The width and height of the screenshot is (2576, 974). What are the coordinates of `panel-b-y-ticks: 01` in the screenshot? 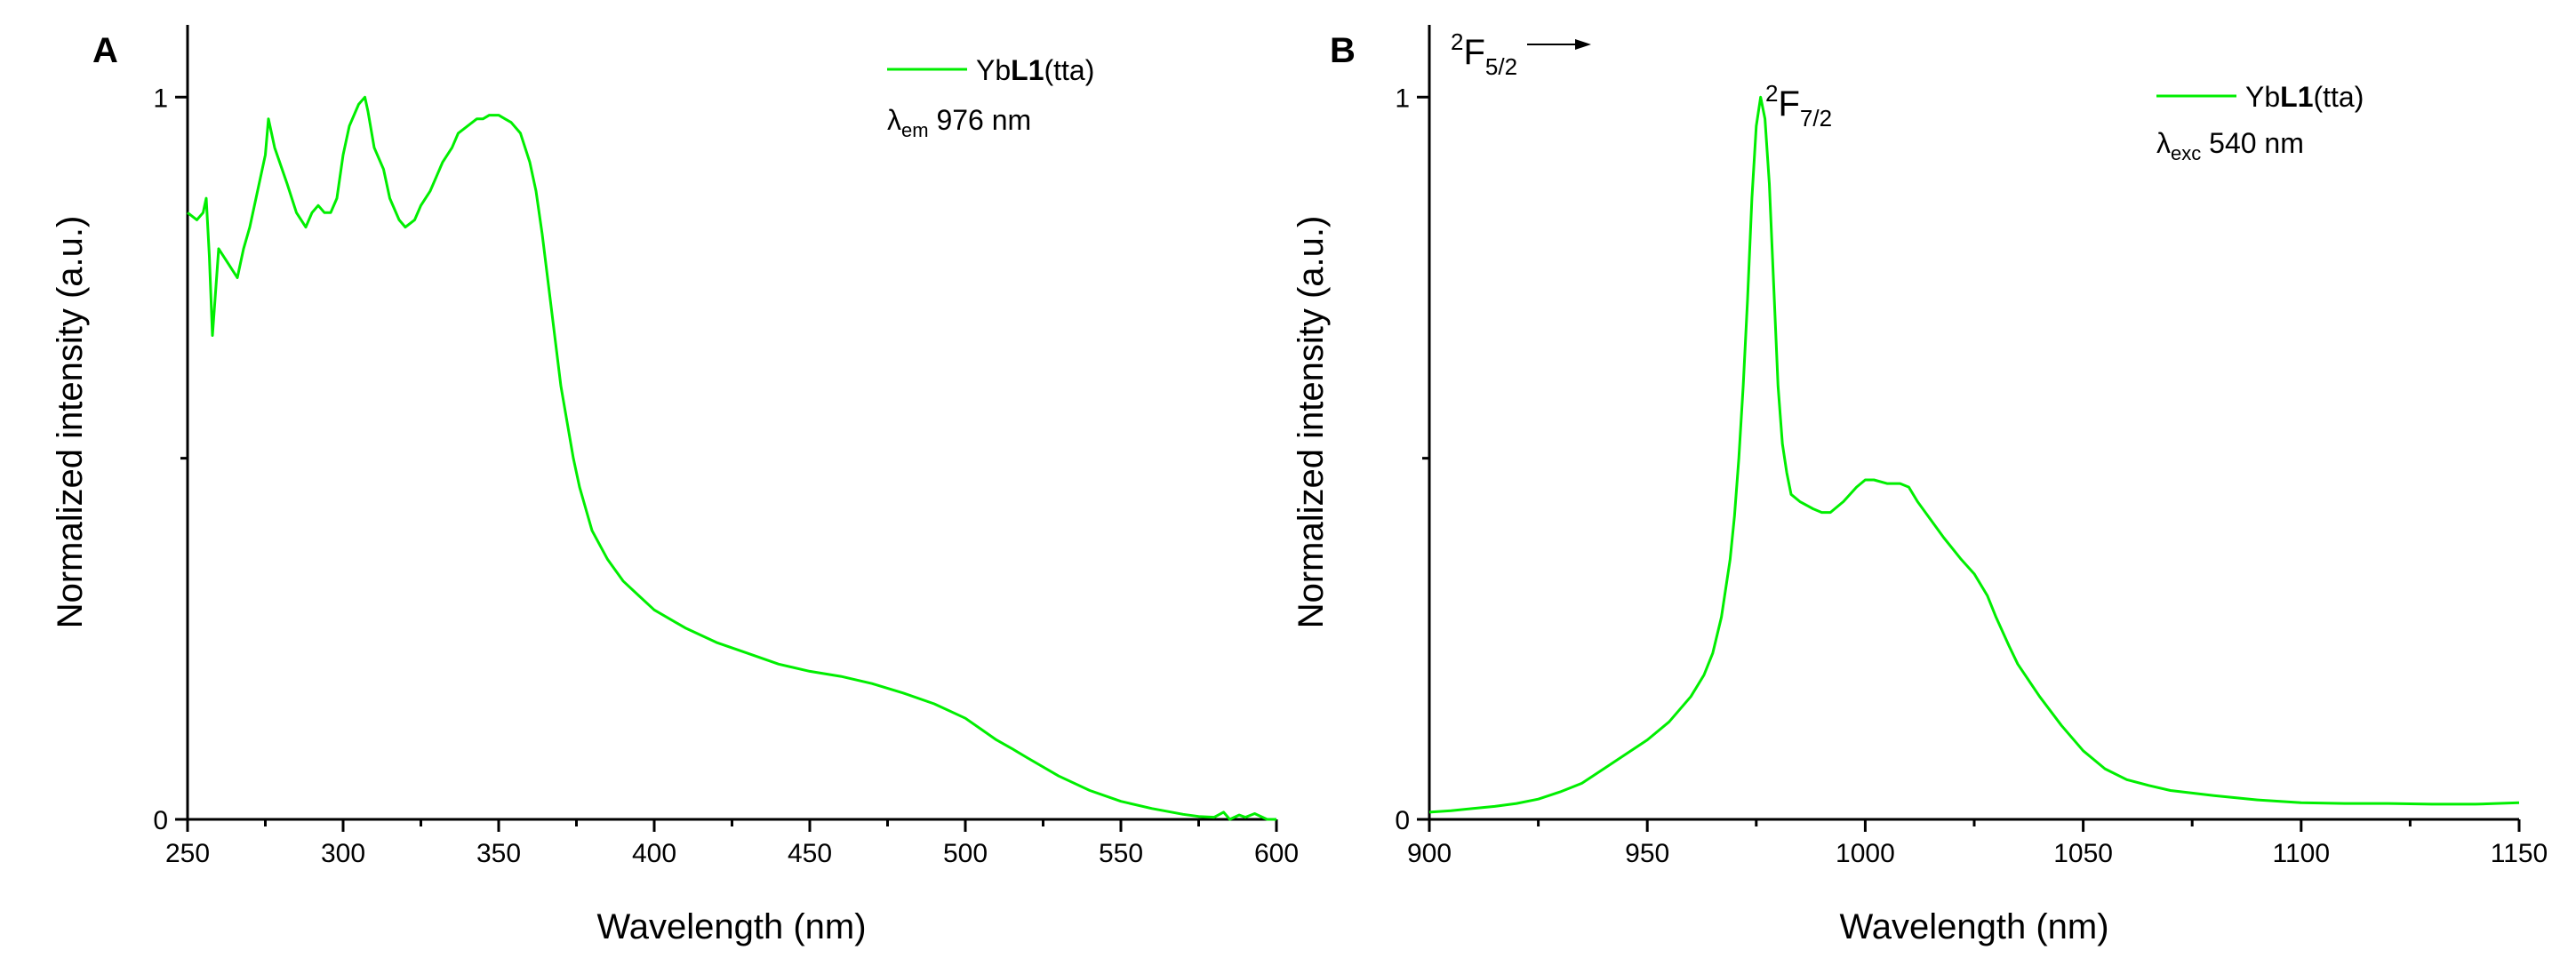 It's located at (1412, 460).